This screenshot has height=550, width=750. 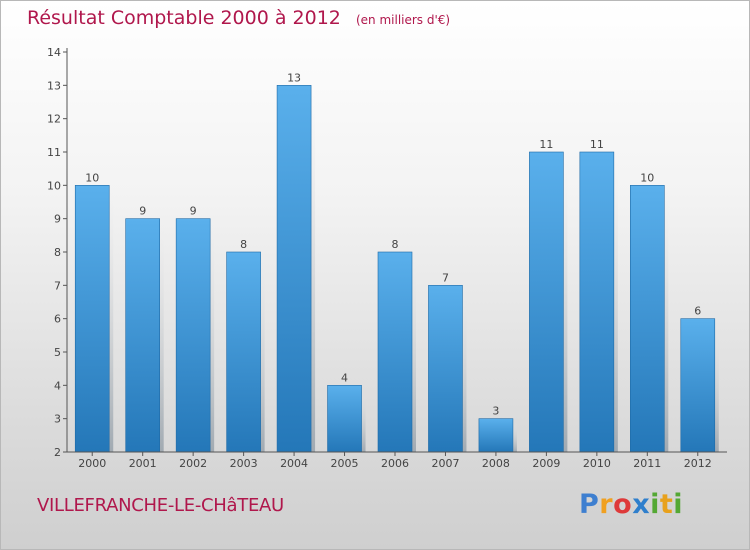 What do you see at coordinates (193, 211) in the screenshot?
I see `data-label-2002: 9` at bounding box center [193, 211].